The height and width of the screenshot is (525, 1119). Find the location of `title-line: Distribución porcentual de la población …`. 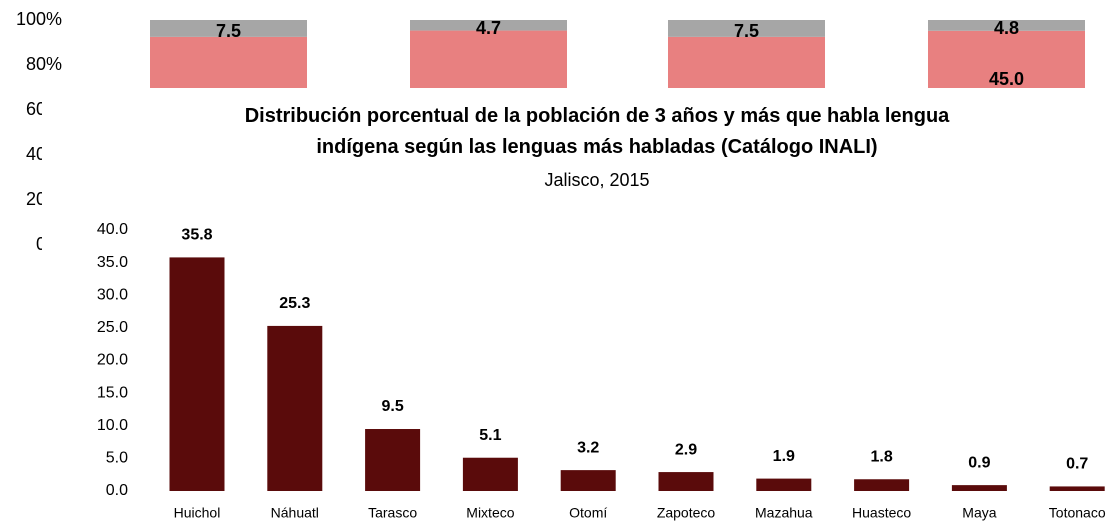

title-line: Distribución porcentual de la población … is located at coordinates (597, 116).